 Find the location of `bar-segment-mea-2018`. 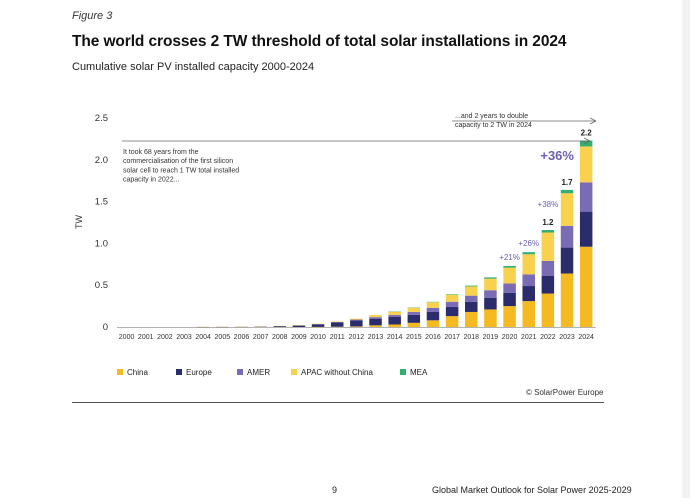

bar-segment-mea-2018 is located at coordinates (471, 286).